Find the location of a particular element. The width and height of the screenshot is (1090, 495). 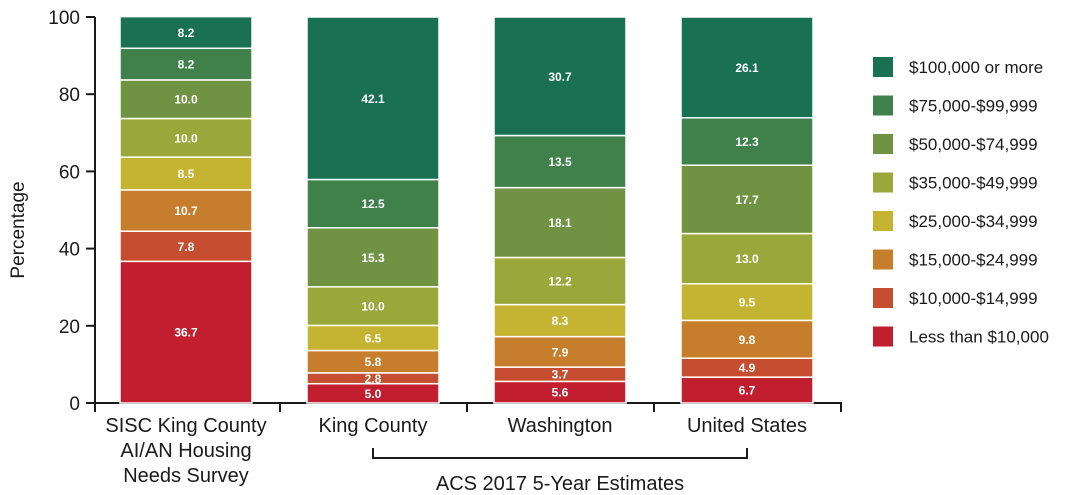

bar-stack: 5.6 3.7 7.9 8.3 12.2 18.1 13.5 30.7 is located at coordinates (560, 210).